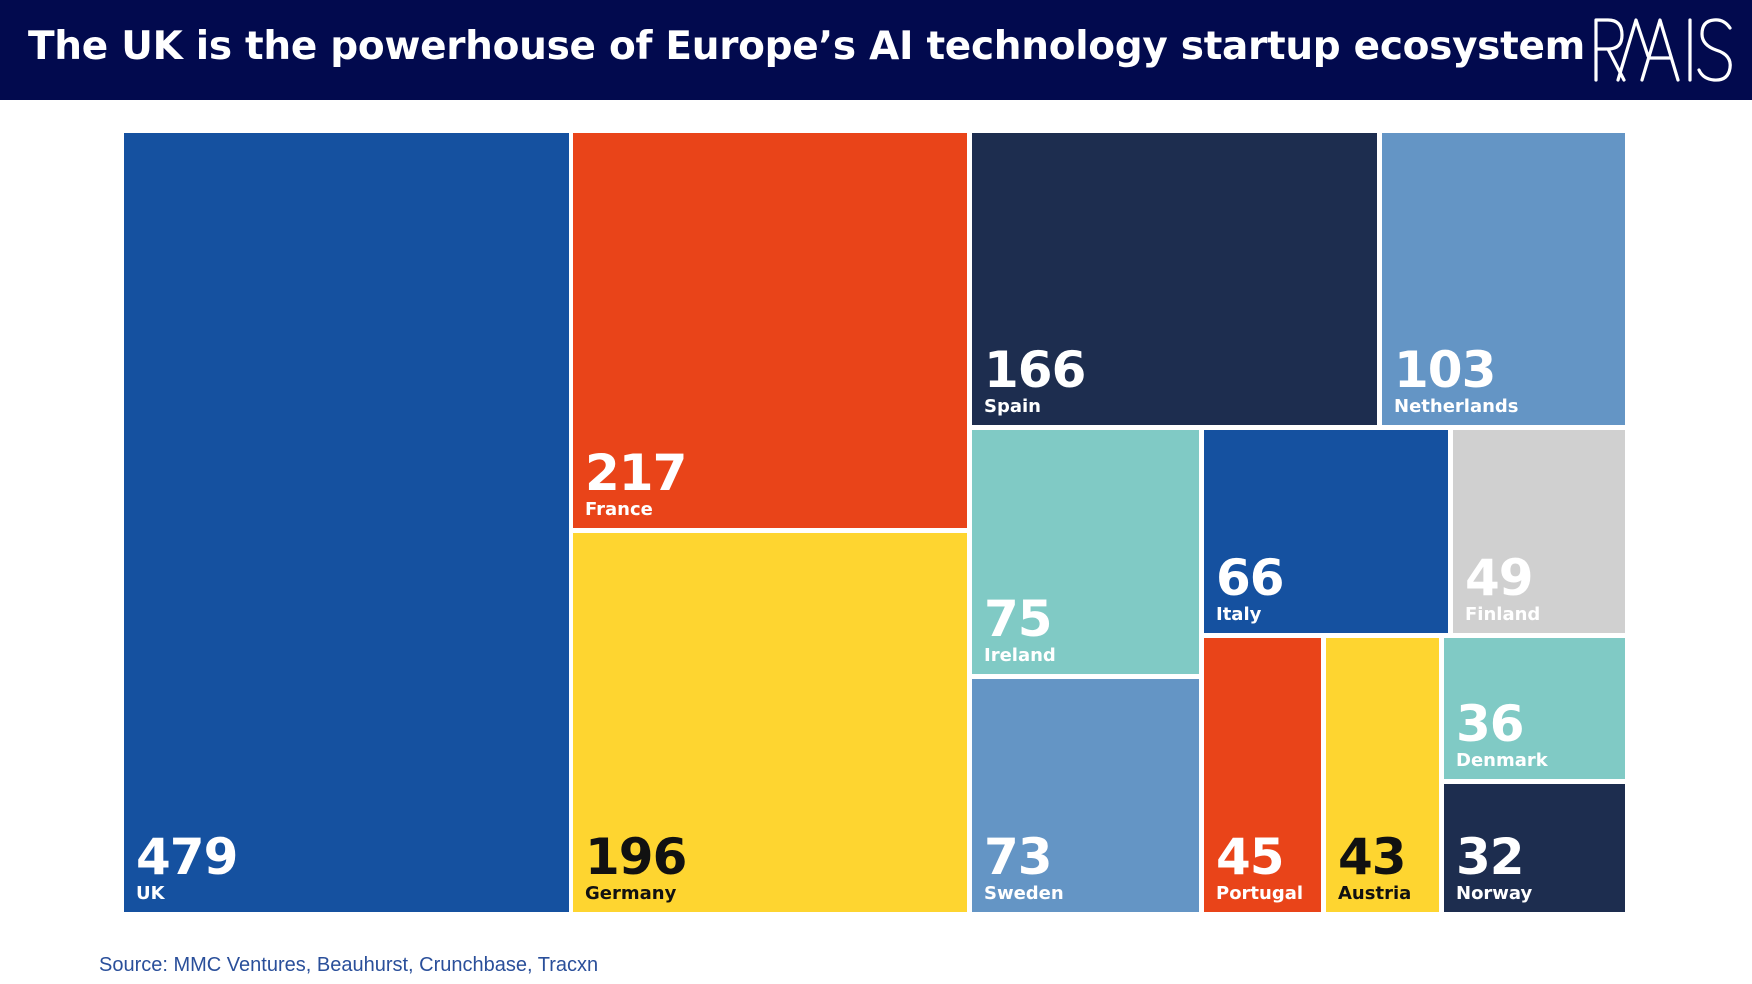 The image size is (1752, 984). Describe the element at coordinates (1499, 578) in the screenshot. I see `tile-value-finland: 49` at that location.